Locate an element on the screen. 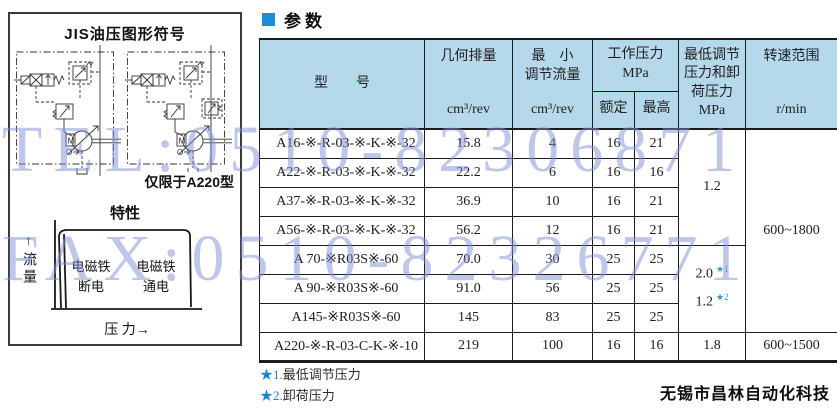 This screenshot has height=419, width=837. company-name: 无锡市昌林自动化科技 is located at coordinates (744, 394).